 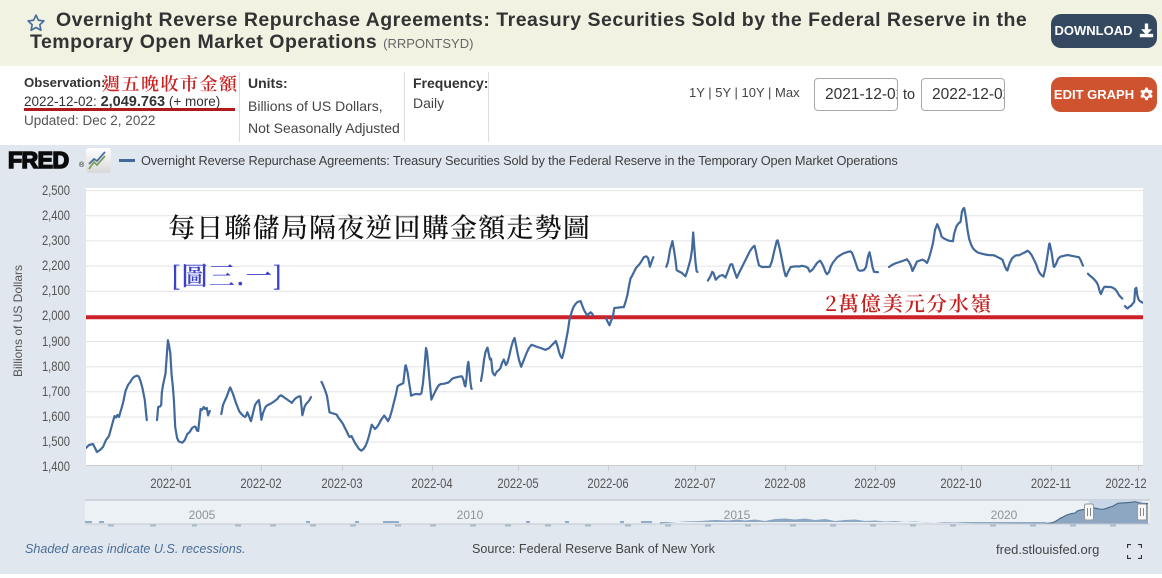 I want to click on svg-text: 2010, so click(x=470, y=515).